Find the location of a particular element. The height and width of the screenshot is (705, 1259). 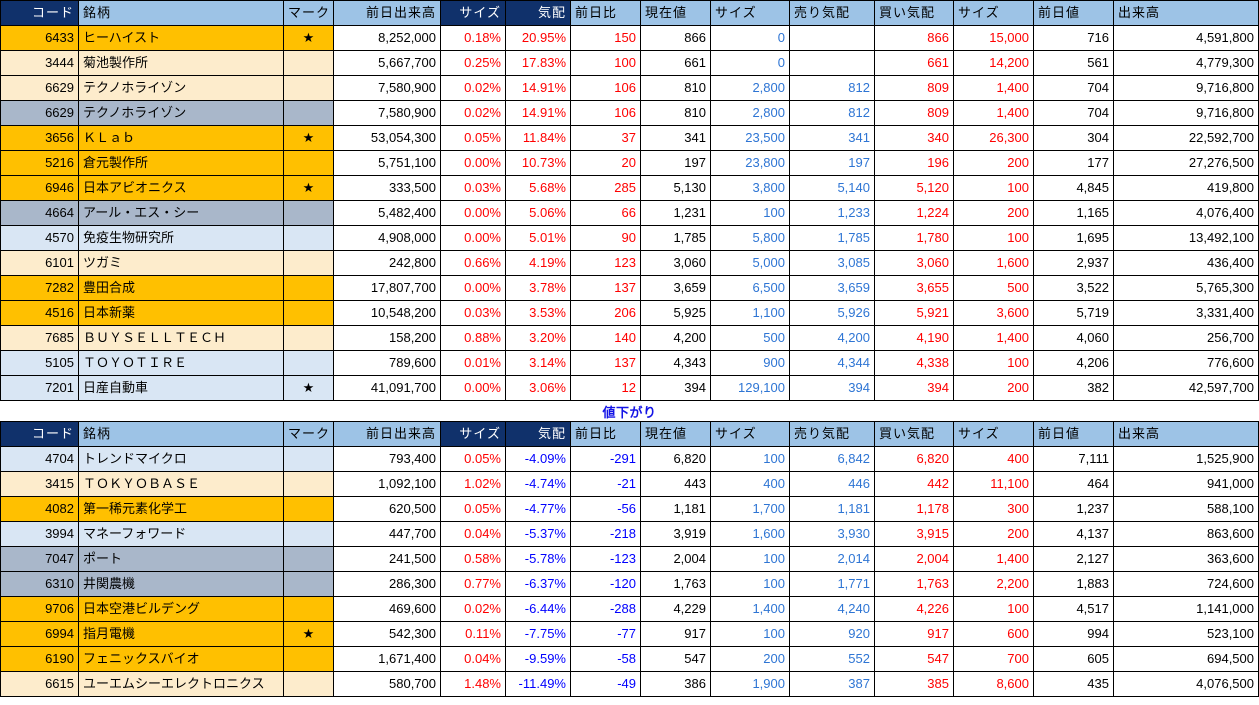

cell-code: 6994 is located at coordinates (39, 634).